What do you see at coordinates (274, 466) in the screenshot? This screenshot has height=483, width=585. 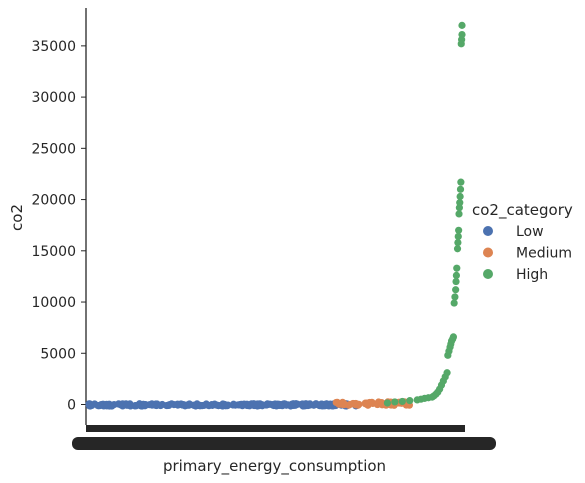 I see `x-axis-title: primary_energy_consumption` at bounding box center [274, 466].